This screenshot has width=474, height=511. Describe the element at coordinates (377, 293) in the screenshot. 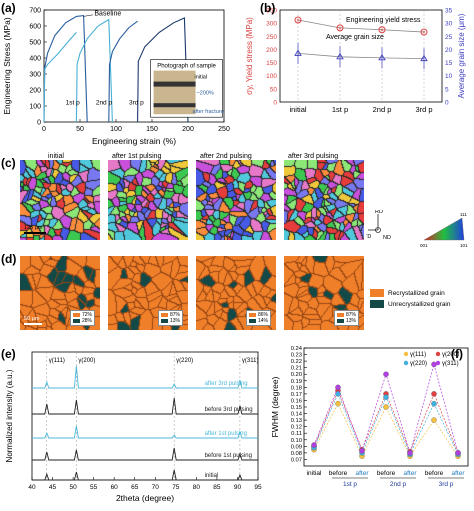

I see `legend-swatch-recryst` at that location.